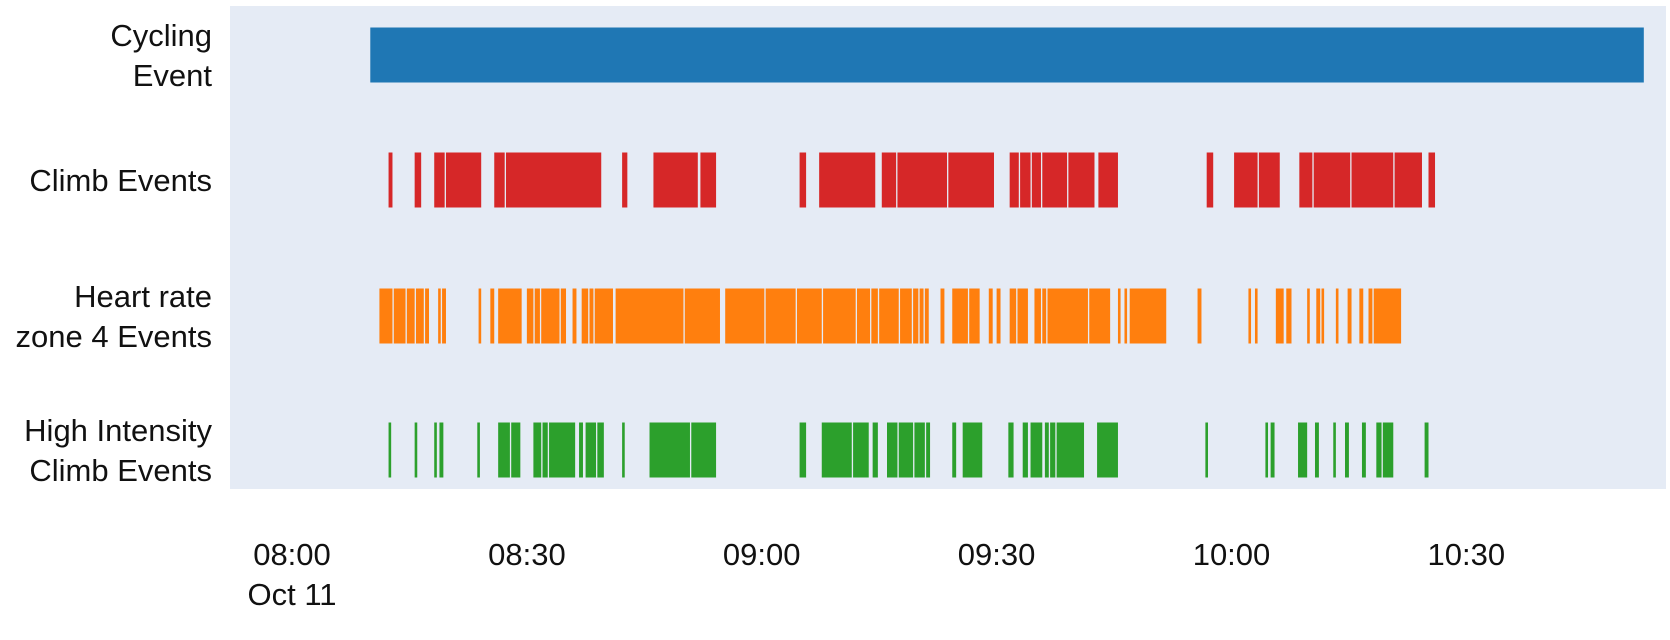  I want to click on x-tick-label-1: 08:30, so click(527, 554).